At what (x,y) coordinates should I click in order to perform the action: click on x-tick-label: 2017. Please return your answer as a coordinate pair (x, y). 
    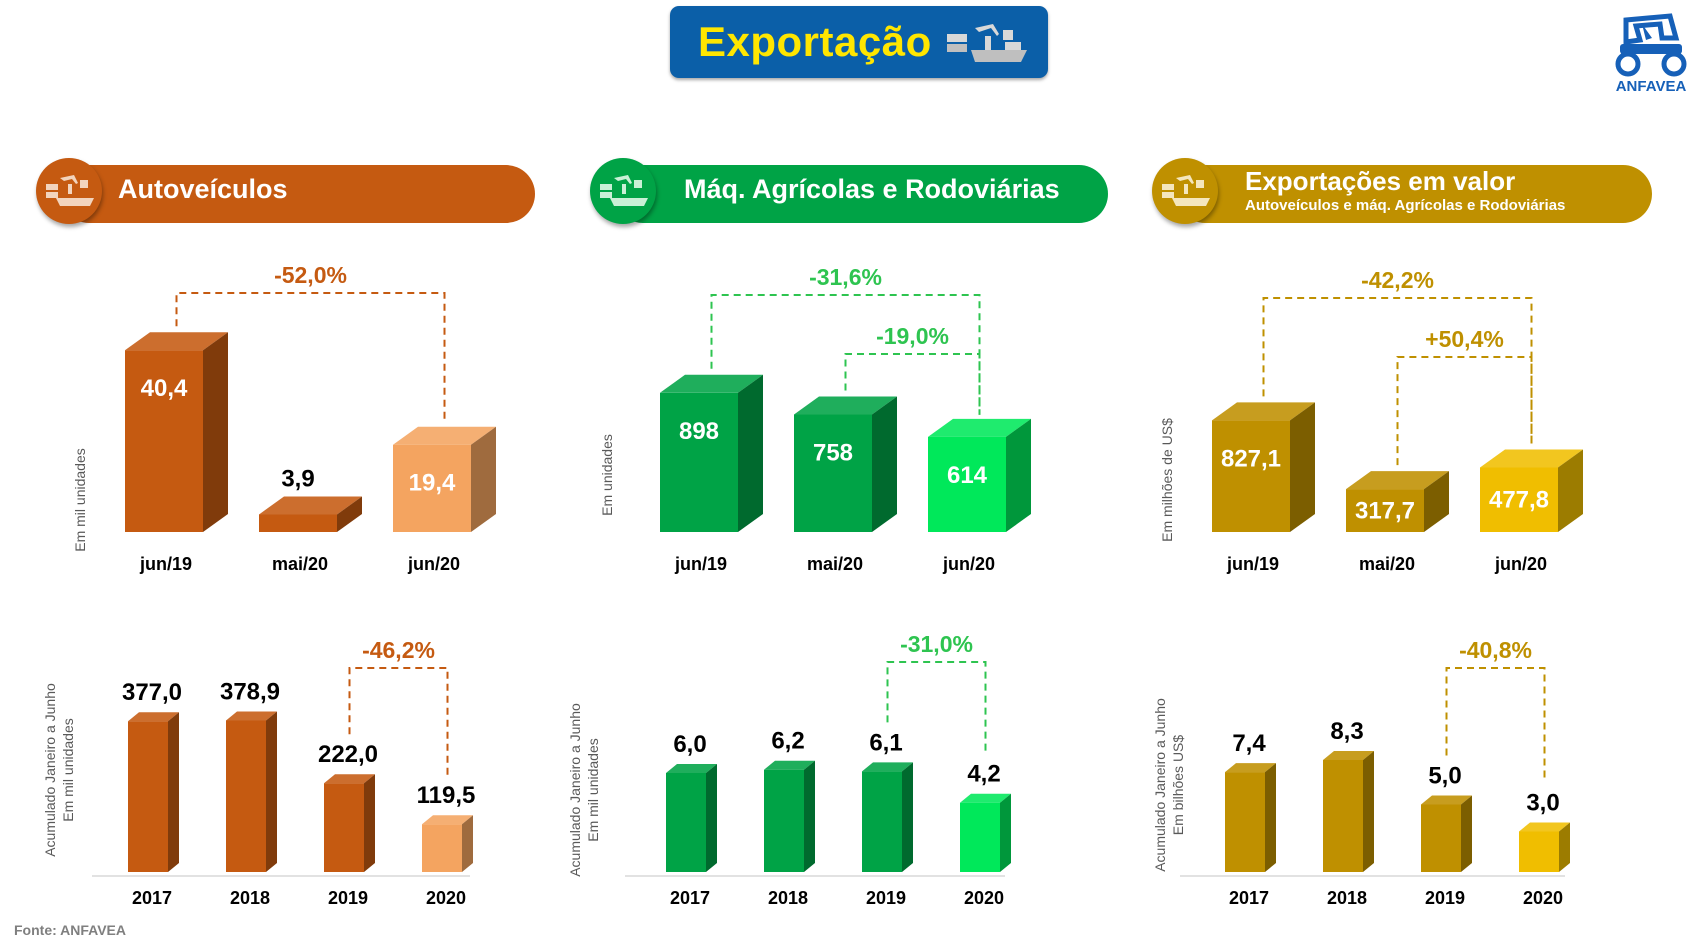
    Looking at the image, I should click on (152, 898).